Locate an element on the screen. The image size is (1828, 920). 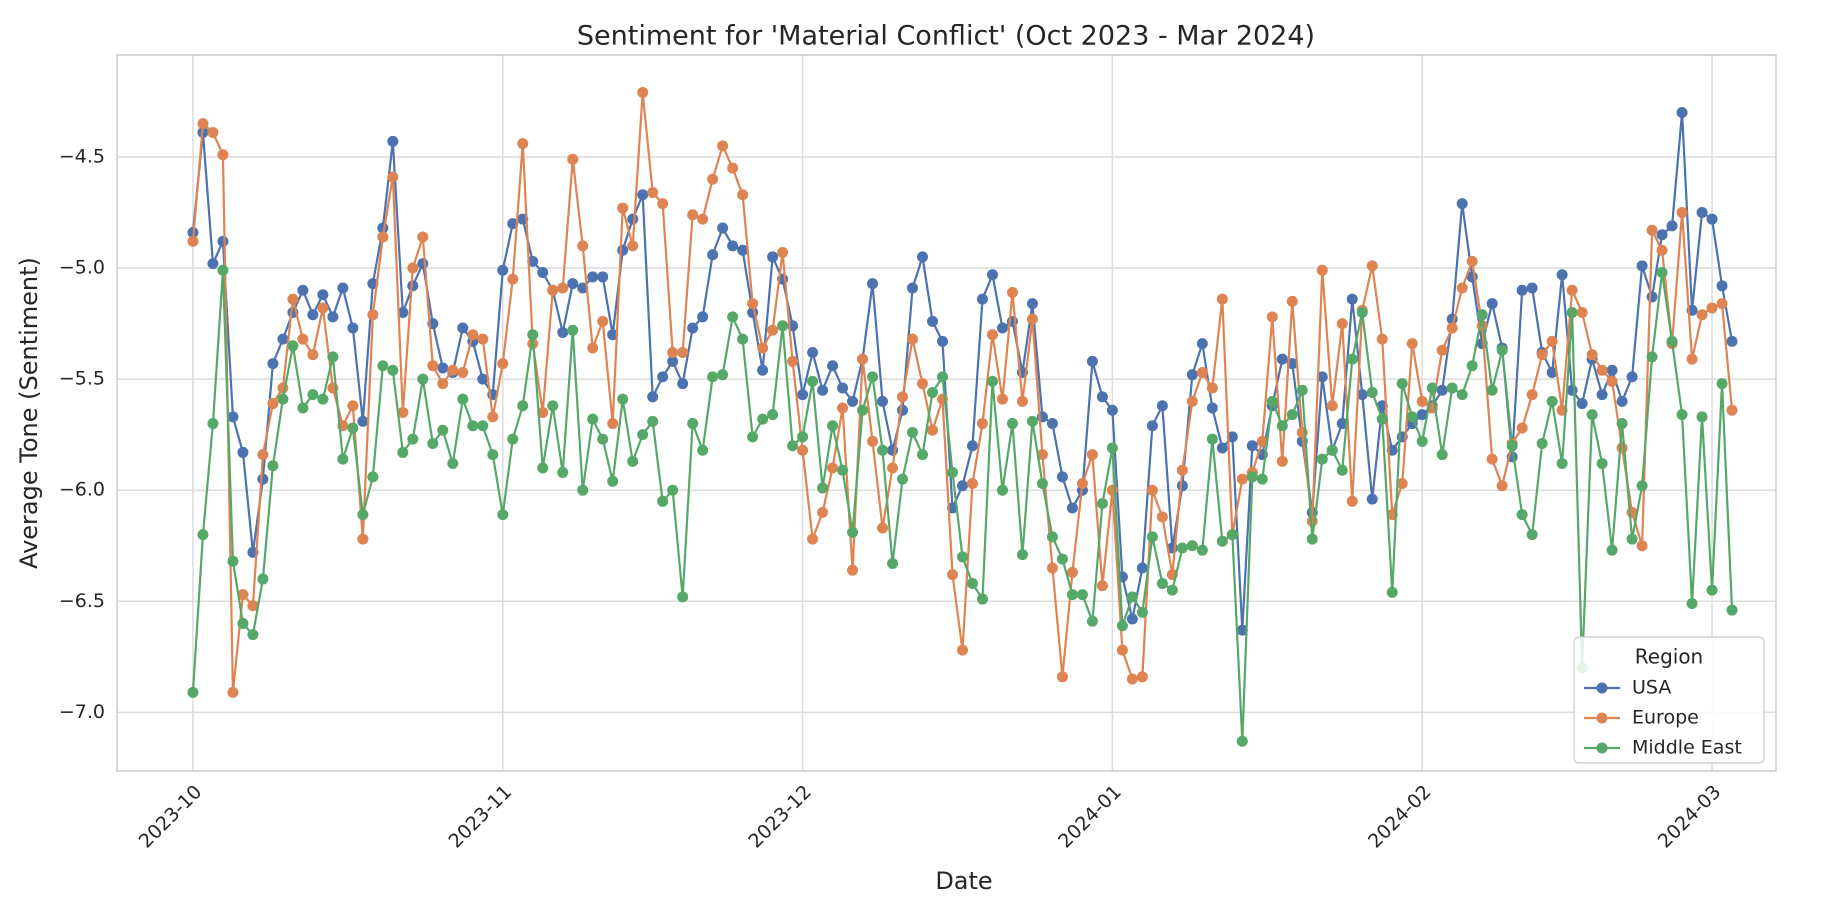
legend-box is located at coordinates (1669, 700).